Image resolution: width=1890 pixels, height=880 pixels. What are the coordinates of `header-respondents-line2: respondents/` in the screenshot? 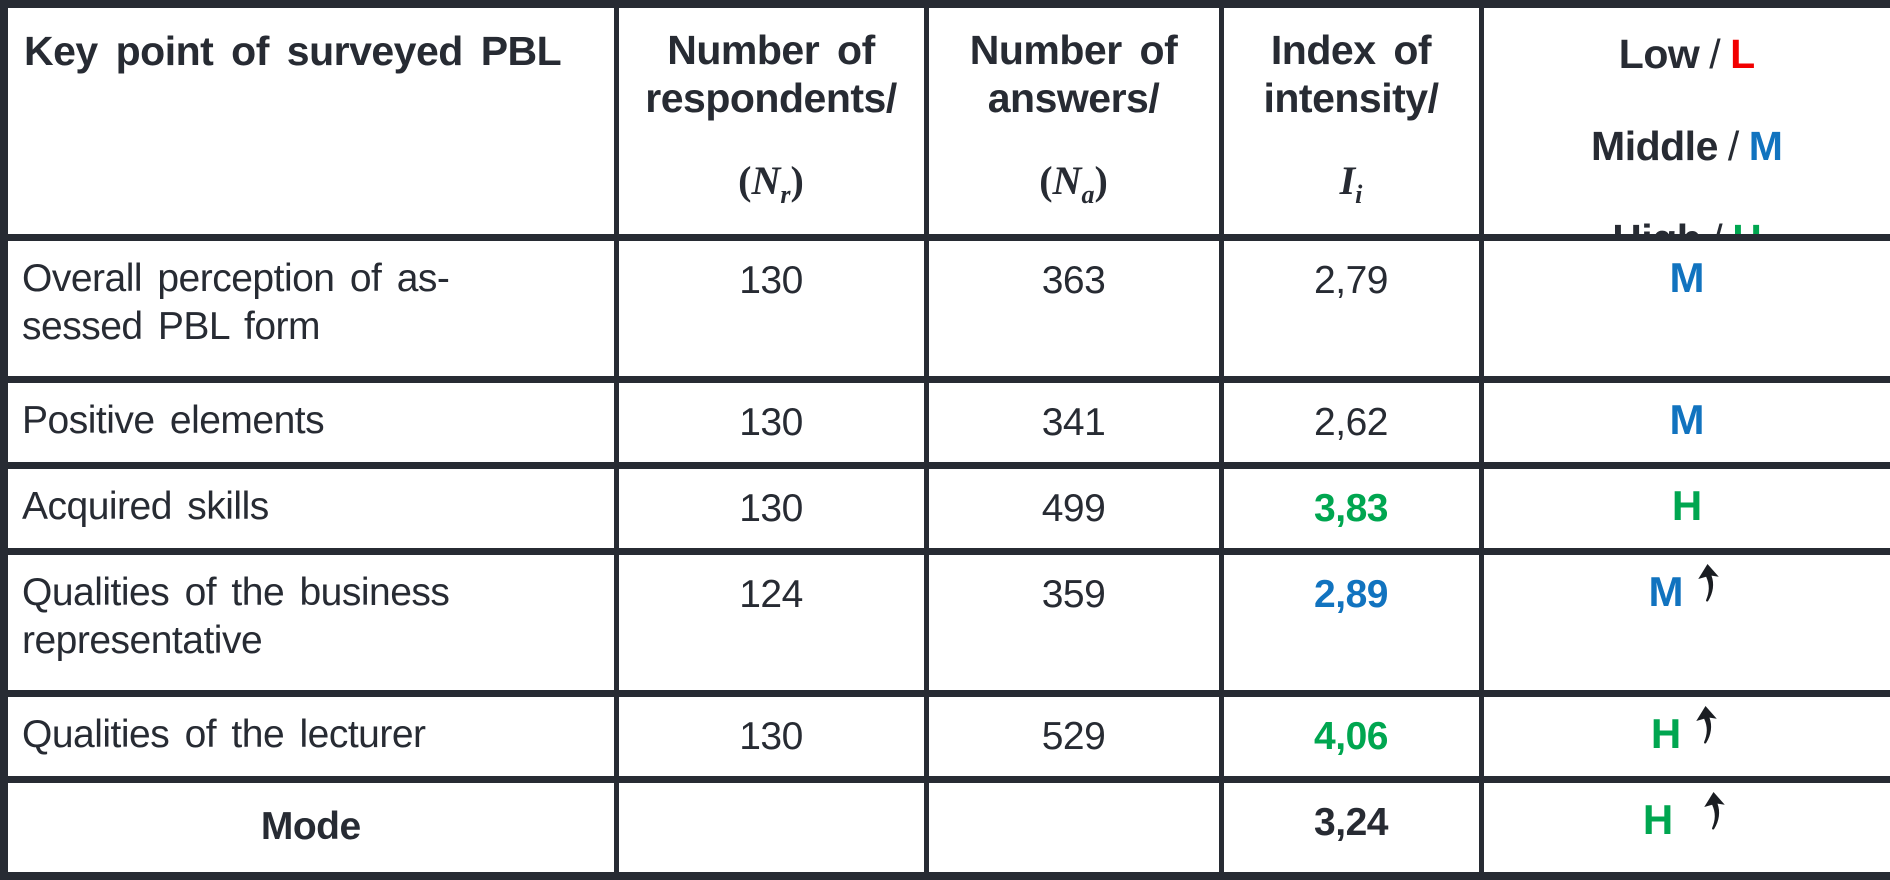 It's located at (770, 98).